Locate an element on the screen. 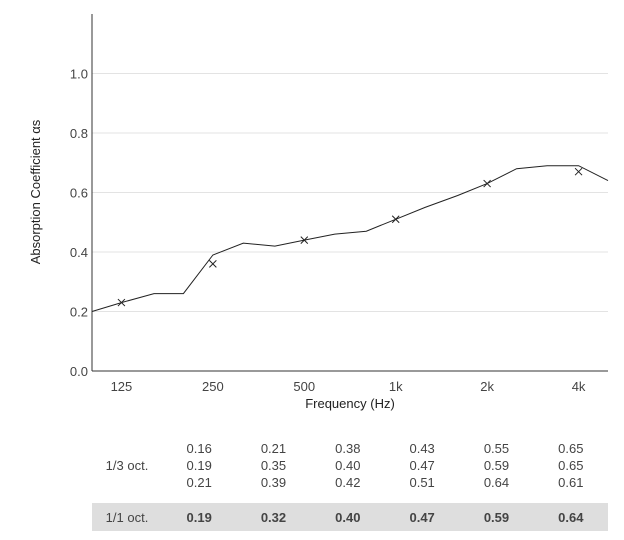  third-octave-value: 0.38 is located at coordinates (348, 448).